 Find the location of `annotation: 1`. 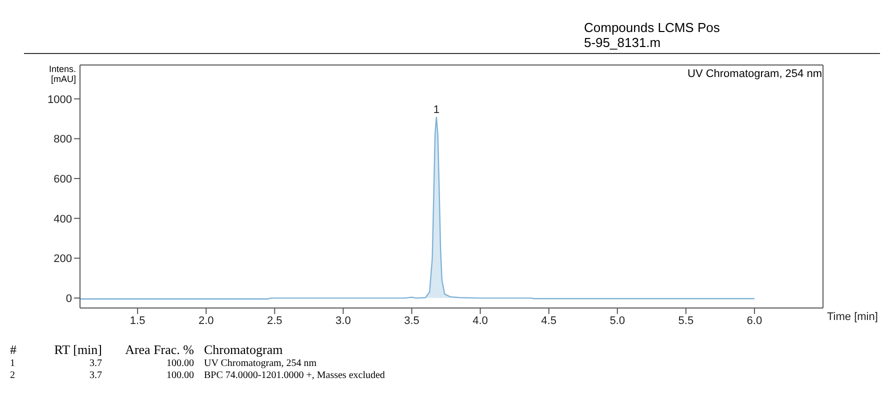

annotation: 1 is located at coordinates (436, 110).